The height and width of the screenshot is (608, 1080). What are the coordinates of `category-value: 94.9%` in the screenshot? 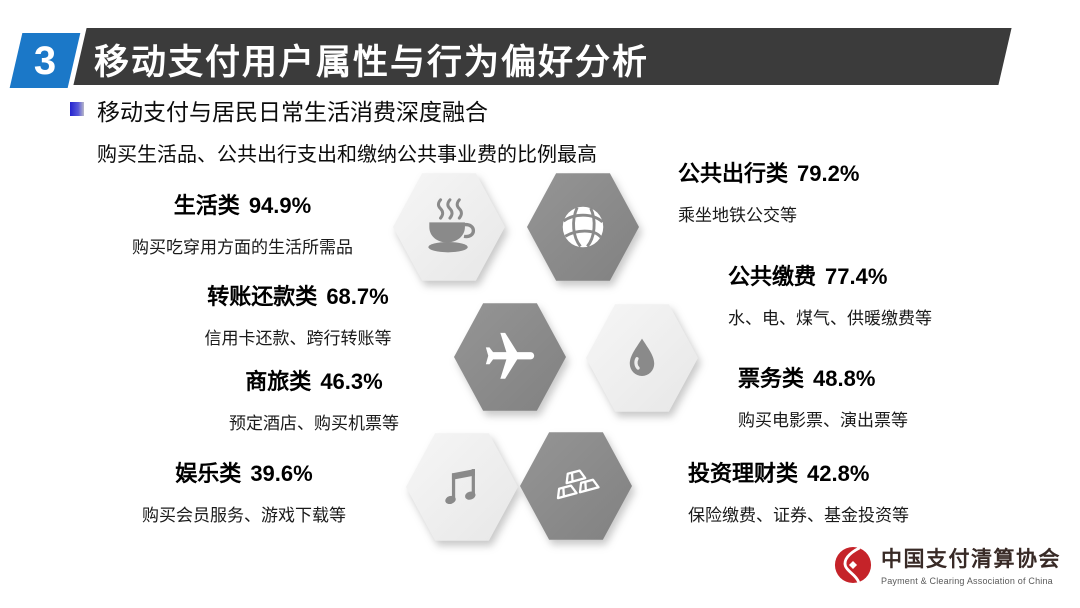 It's located at (280, 205).